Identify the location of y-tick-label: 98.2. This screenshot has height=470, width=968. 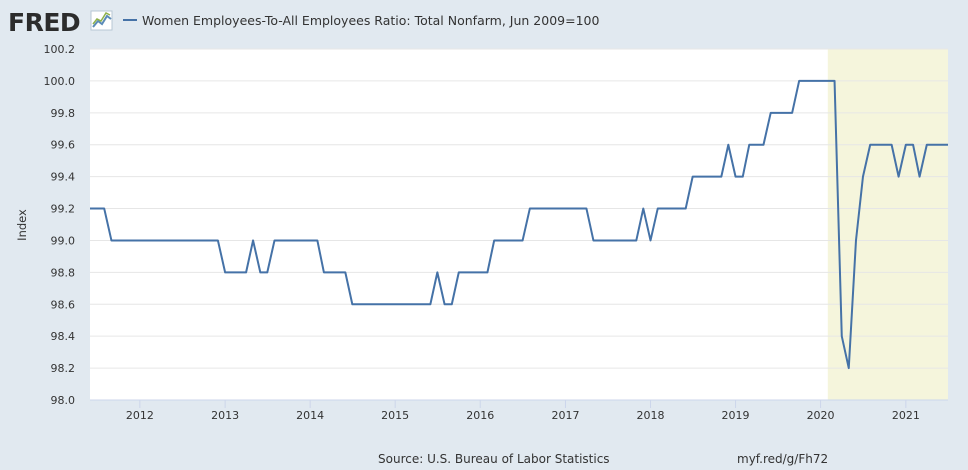
(63, 368).